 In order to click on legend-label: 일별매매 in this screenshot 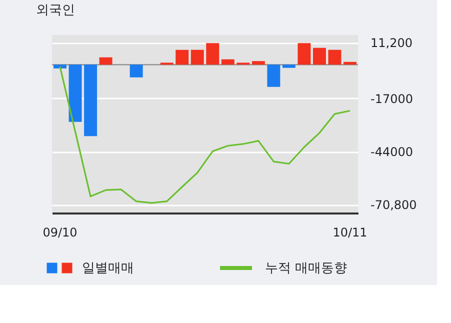, I will do `click(108, 268)`.